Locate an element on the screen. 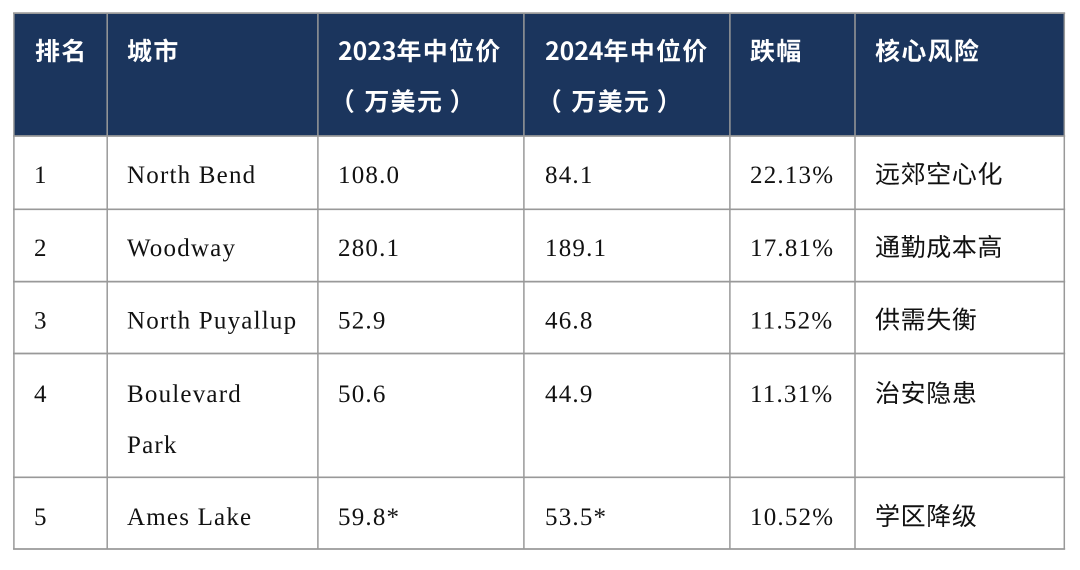  svg-text: North Bend is located at coordinates (191, 175).